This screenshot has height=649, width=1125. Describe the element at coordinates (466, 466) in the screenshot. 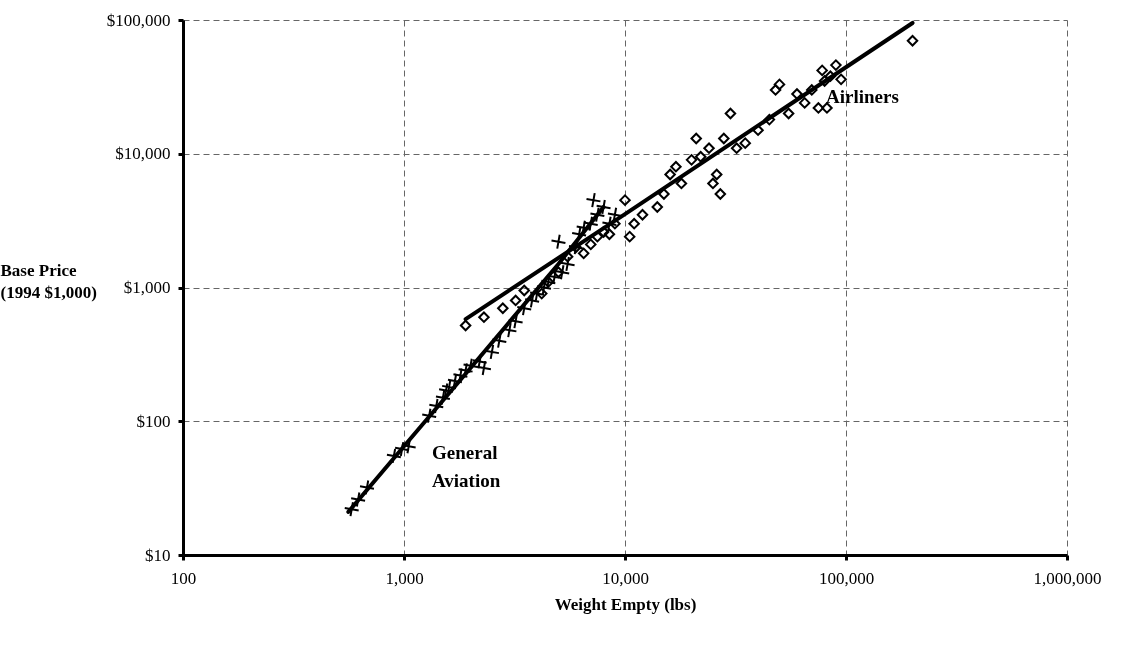

I see `annotation: General Aviation` at that location.